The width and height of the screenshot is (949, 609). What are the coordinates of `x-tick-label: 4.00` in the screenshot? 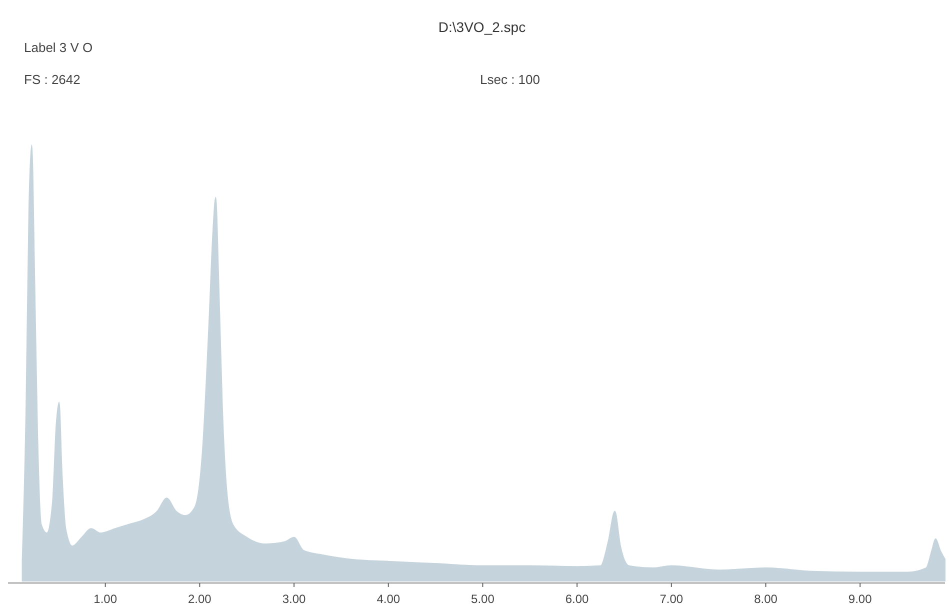 It's located at (388, 599).